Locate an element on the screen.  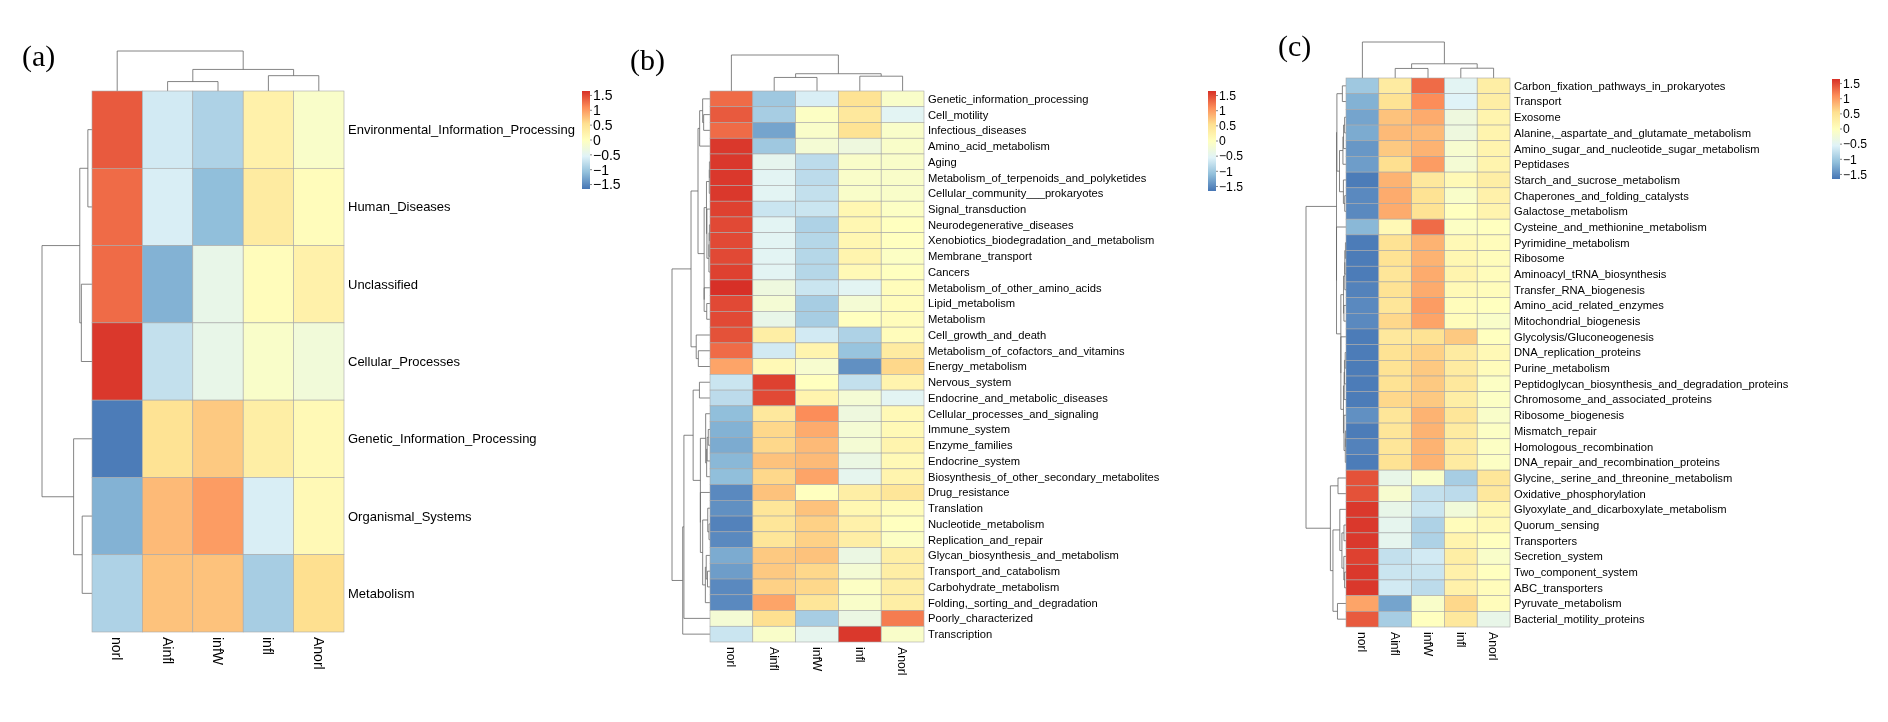
y-tick-label: Xenobiotics_biodegradation_and_metabolism is located at coordinates (1041, 240).